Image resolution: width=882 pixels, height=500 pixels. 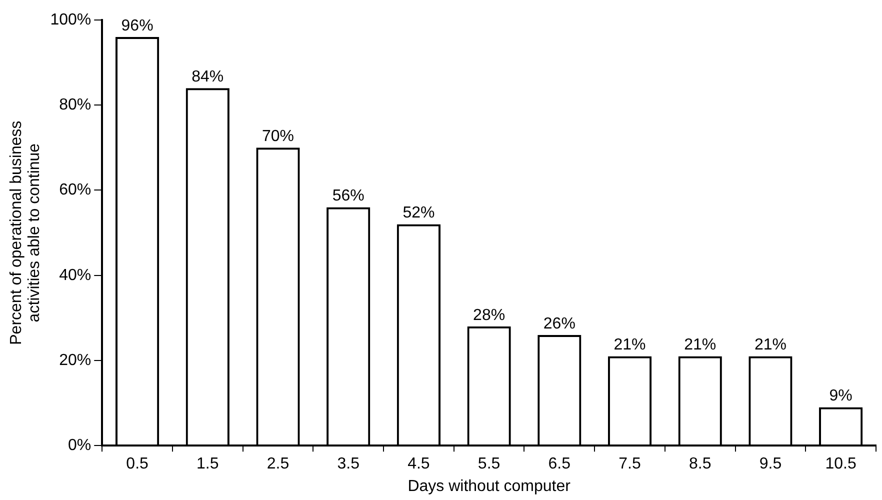 I want to click on data-label: 26%, so click(x=559, y=323).